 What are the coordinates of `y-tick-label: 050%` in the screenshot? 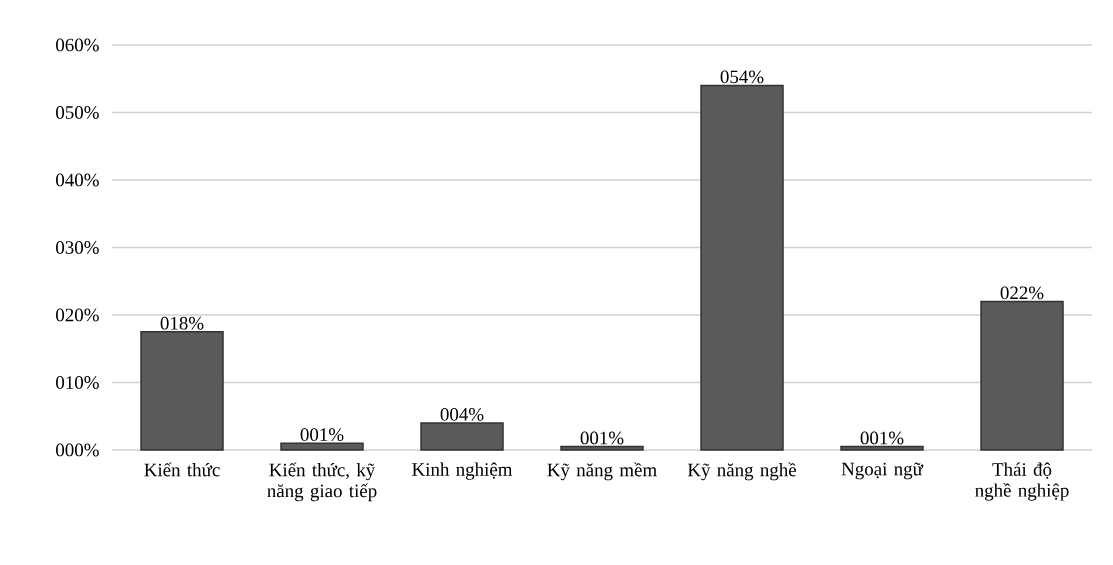 It's located at (77, 112).